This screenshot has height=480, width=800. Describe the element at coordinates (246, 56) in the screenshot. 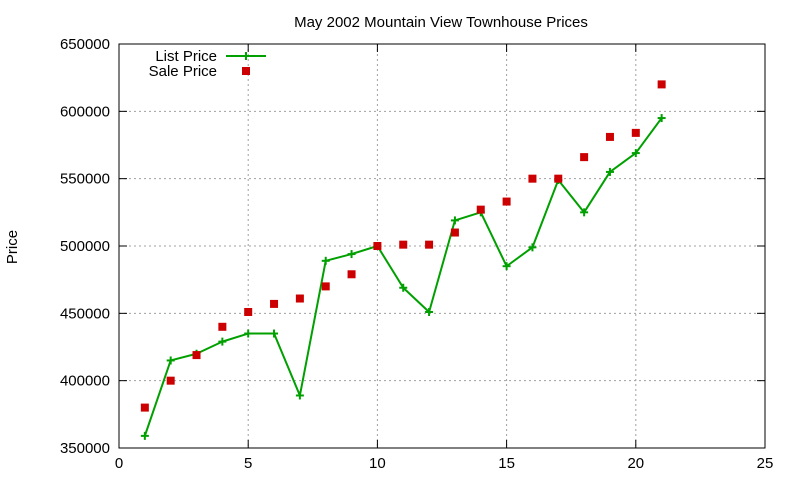

I see `legend-key-list-price-marker` at that location.